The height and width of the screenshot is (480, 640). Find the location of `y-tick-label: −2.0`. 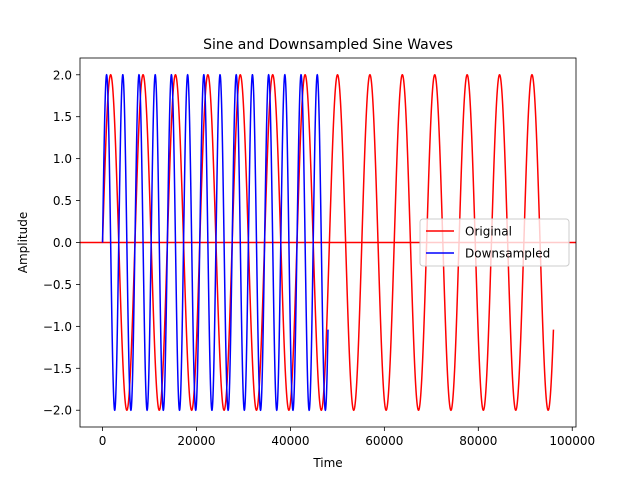

y-tick-label: −2.0 is located at coordinates (57, 411).